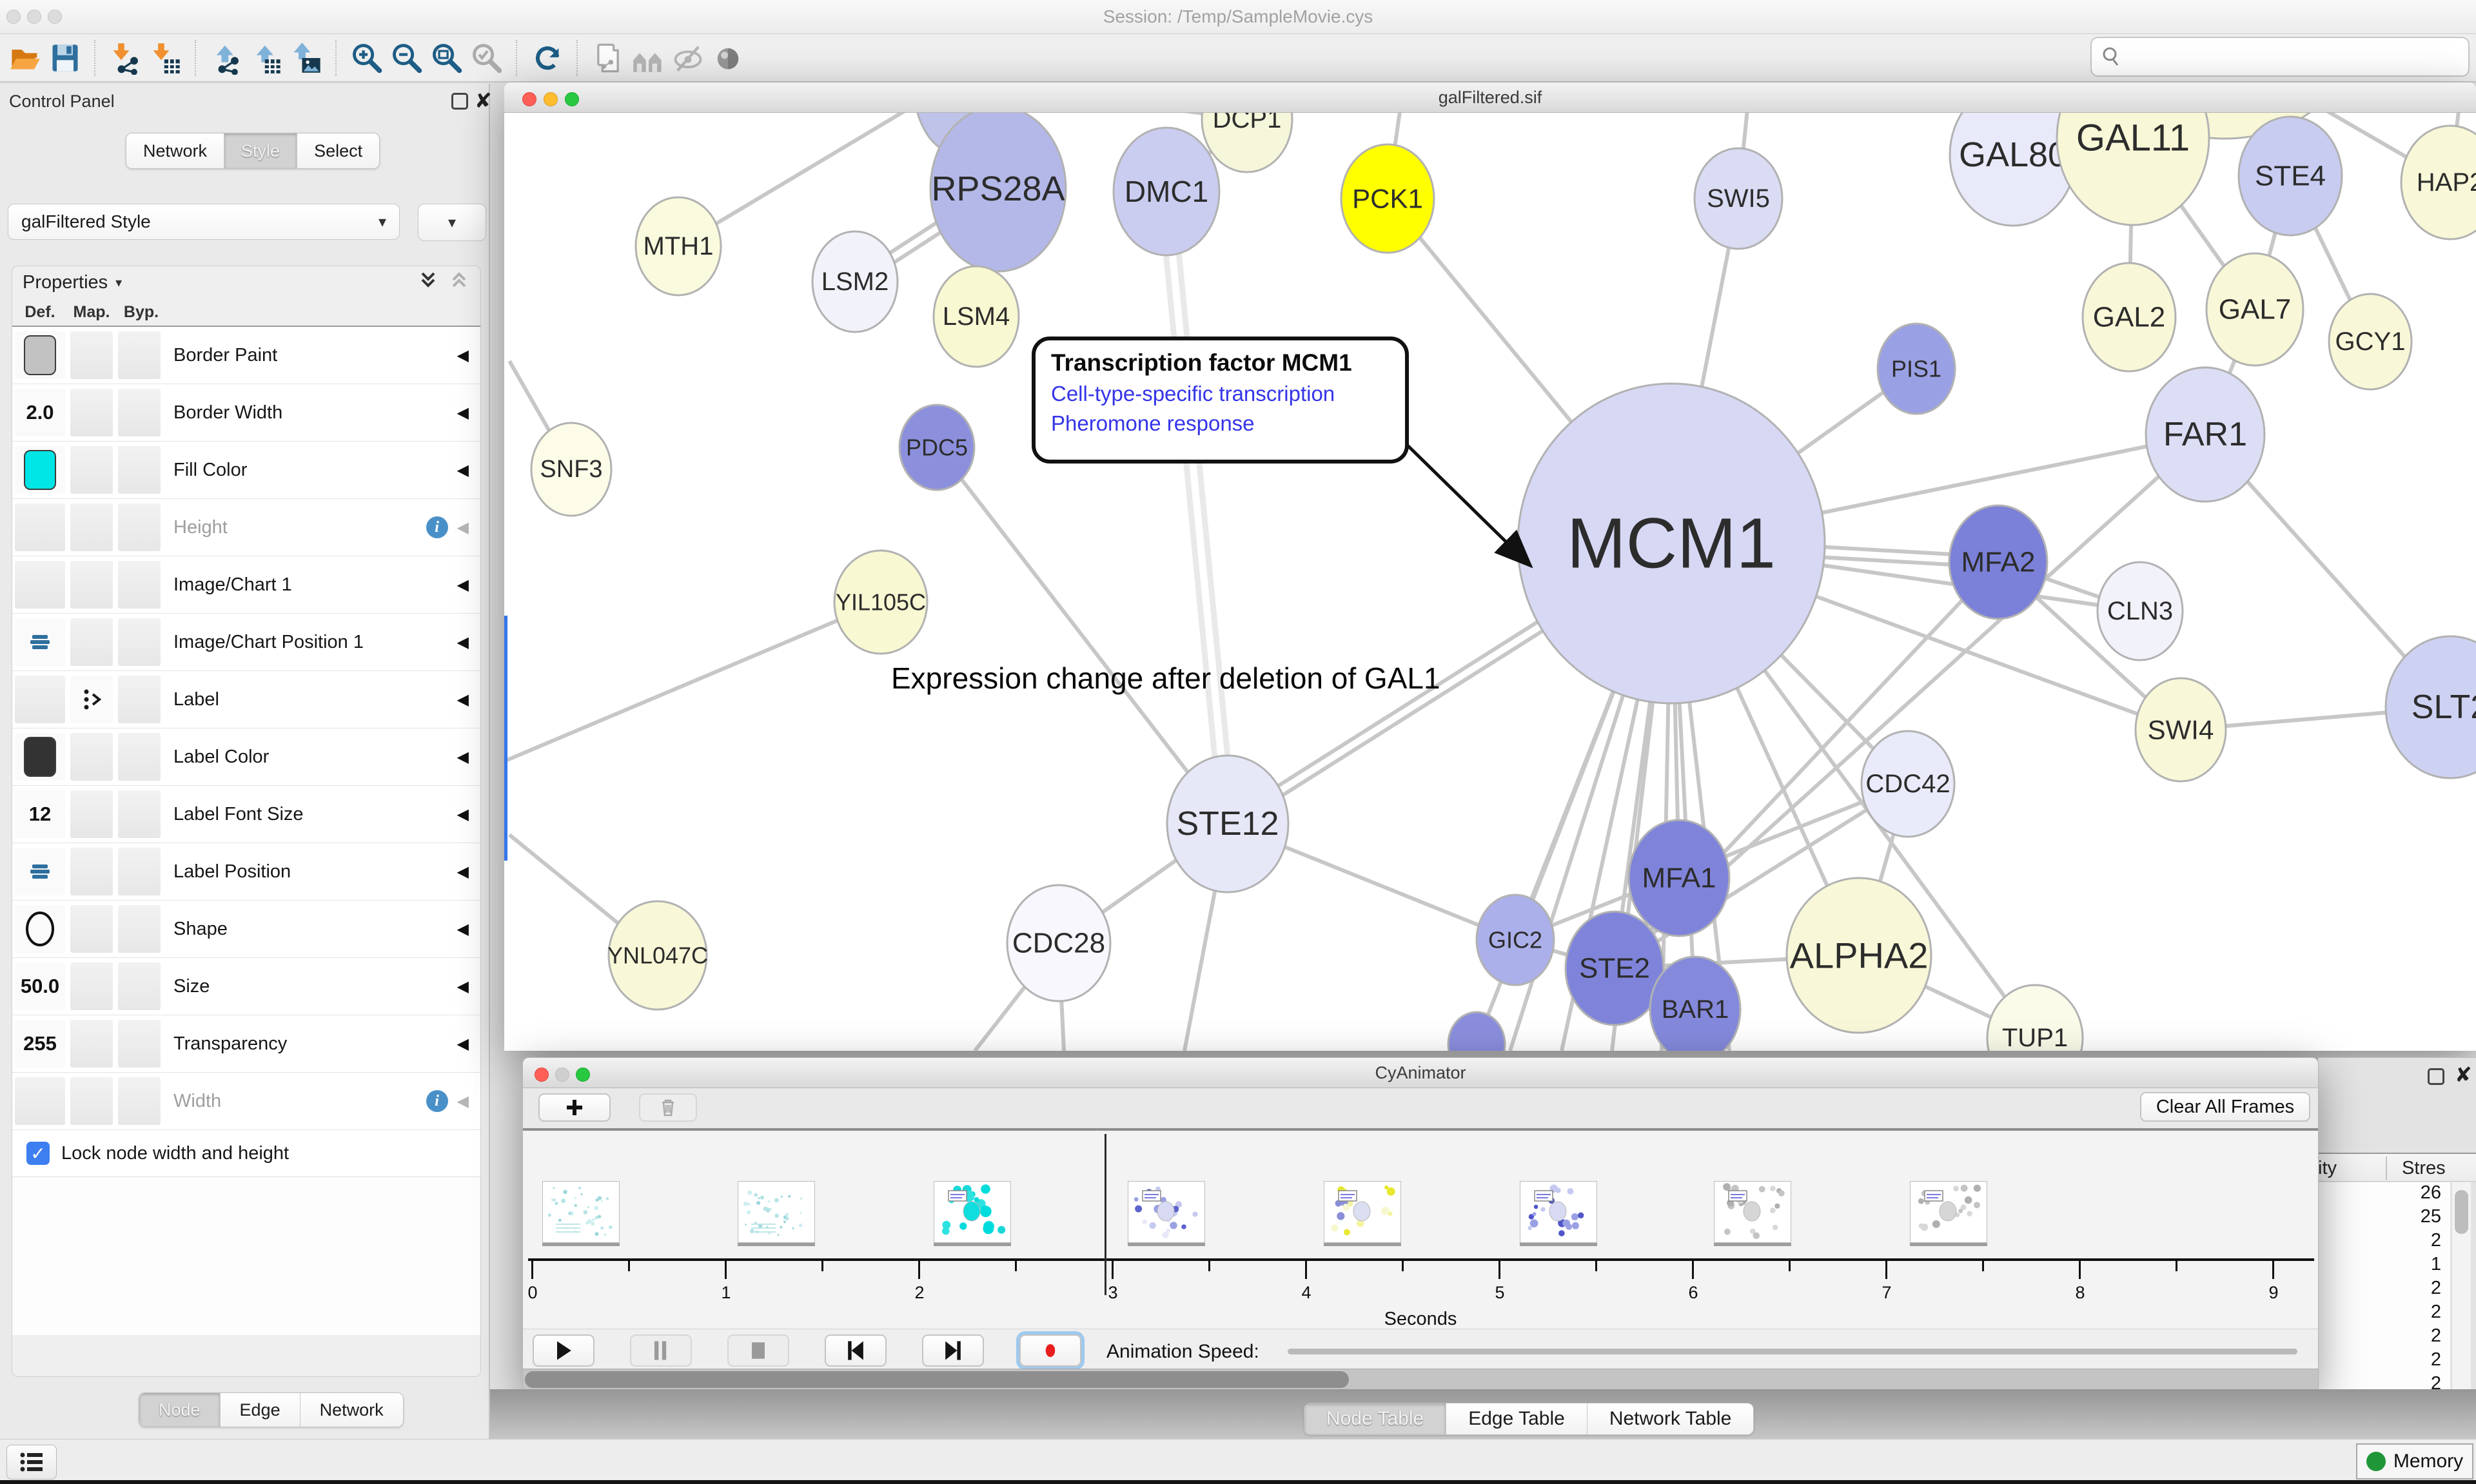 The width and height of the screenshot is (2476, 1484). What do you see at coordinates (180, 1410) in the screenshot?
I see `tab-node: Node` at bounding box center [180, 1410].